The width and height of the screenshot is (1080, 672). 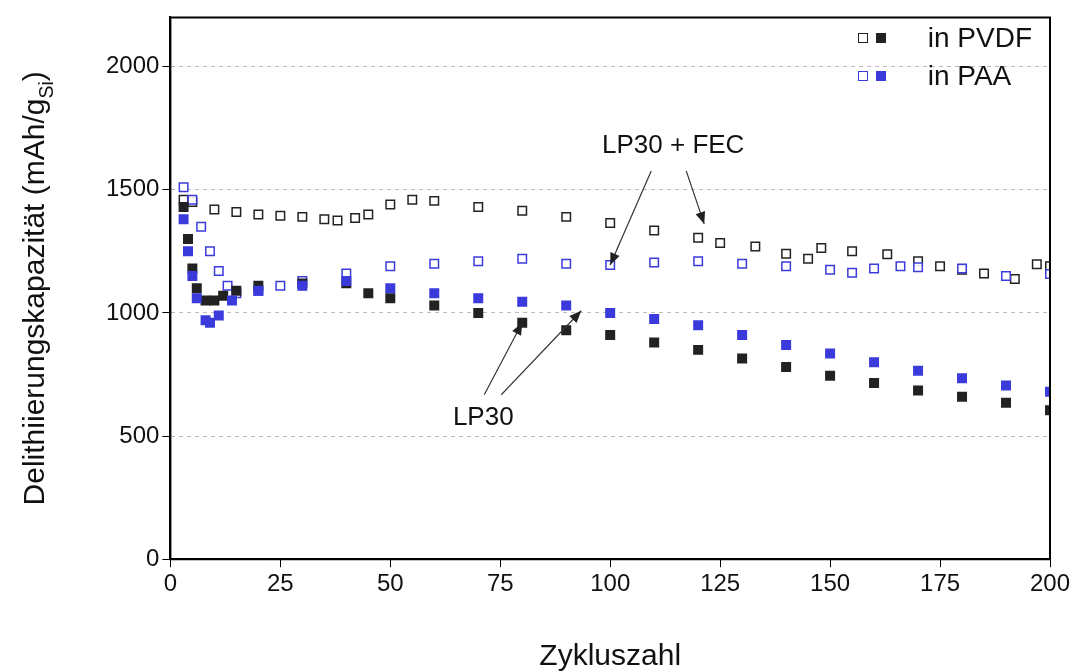 What do you see at coordinates (979, 38) in the screenshot?
I see `legend-label: in PVDF` at bounding box center [979, 38].